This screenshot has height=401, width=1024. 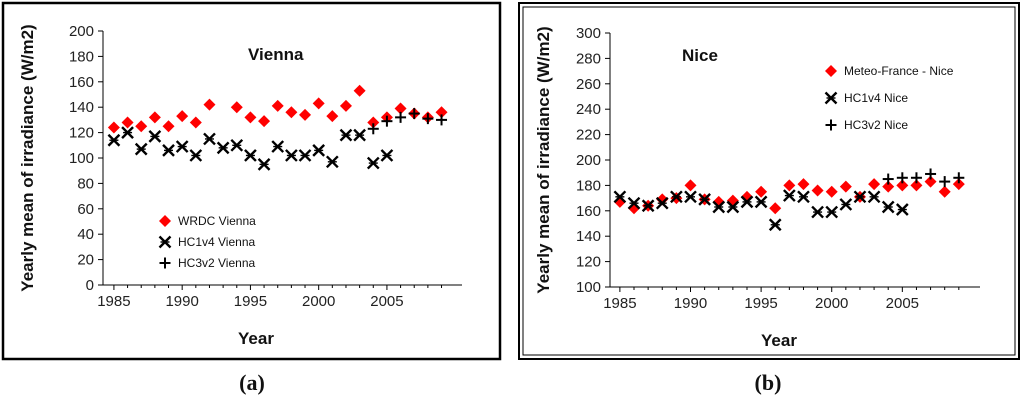 What do you see at coordinates (216, 263) in the screenshot?
I see `chart-0-legend-label-hc3v2-vienna: HC3v2 Vienna` at bounding box center [216, 263].